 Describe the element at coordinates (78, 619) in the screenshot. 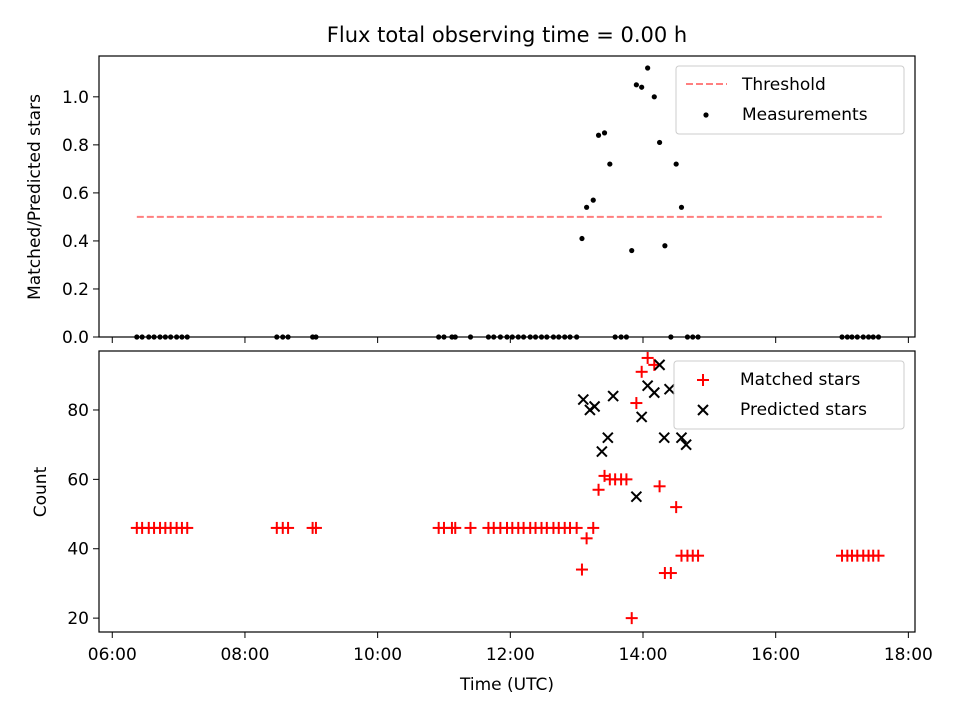

I see `y-tick-label: 20` at that location.